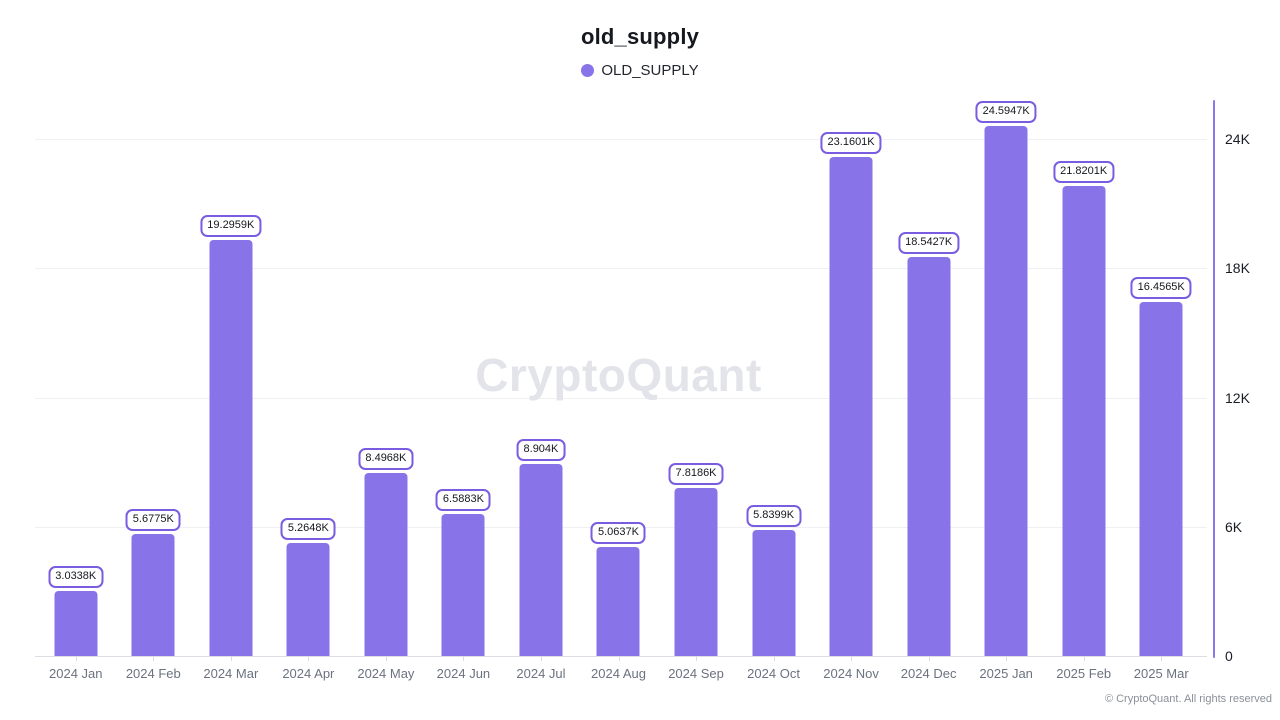 The height and width of the screenshot is (720, 1280). Describe the element at coordinates (1234, 526) in the screenshot. I see `y-axis-tick-label: 6K` at that location.